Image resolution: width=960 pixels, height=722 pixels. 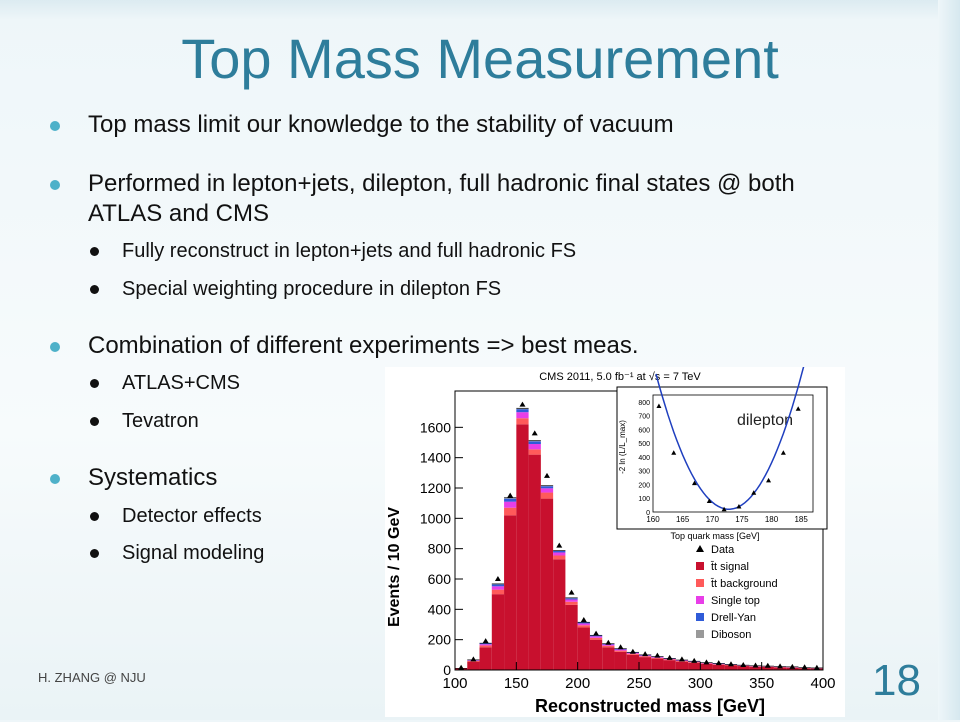 I want to click on legend-label-3: Single top, so click(x=735, y=601).